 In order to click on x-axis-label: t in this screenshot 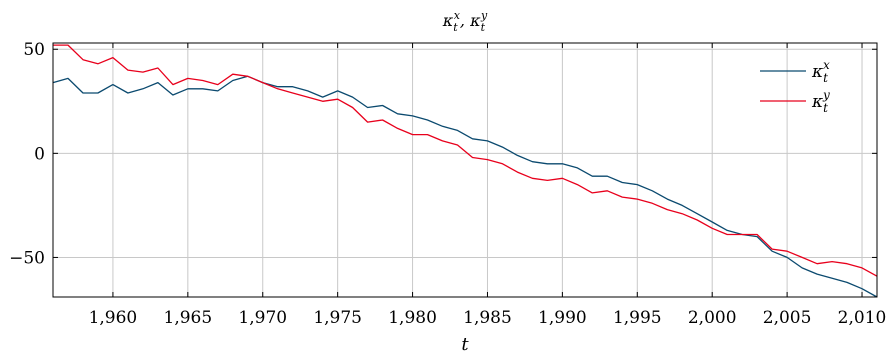, I will do `click(465, 344)`.